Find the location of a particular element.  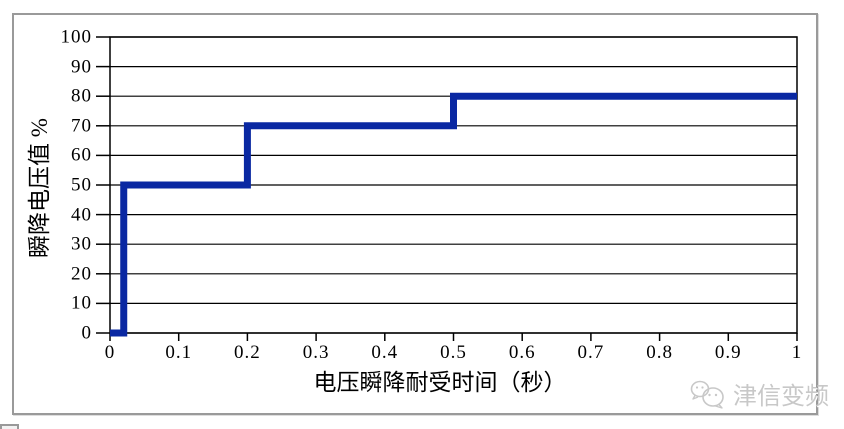

x-tick-label: 0.2 is located at coordinates (247, 352).